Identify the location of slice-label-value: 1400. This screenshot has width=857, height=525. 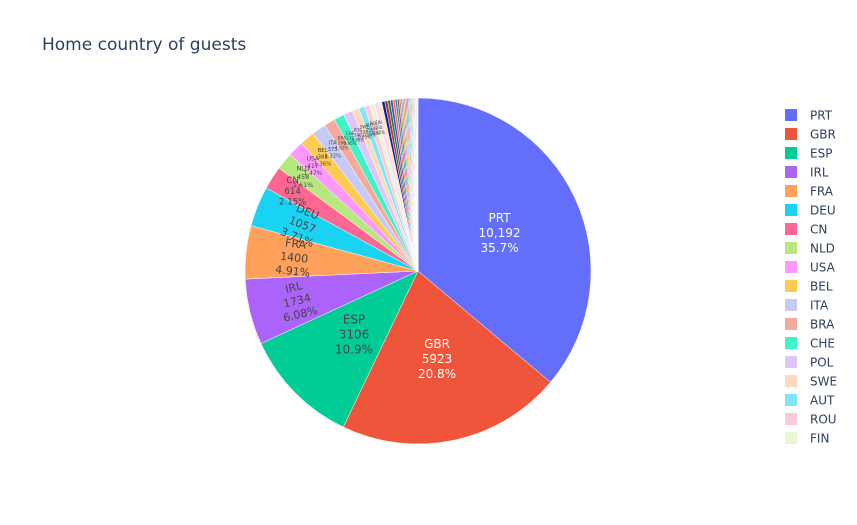
(294, 258).